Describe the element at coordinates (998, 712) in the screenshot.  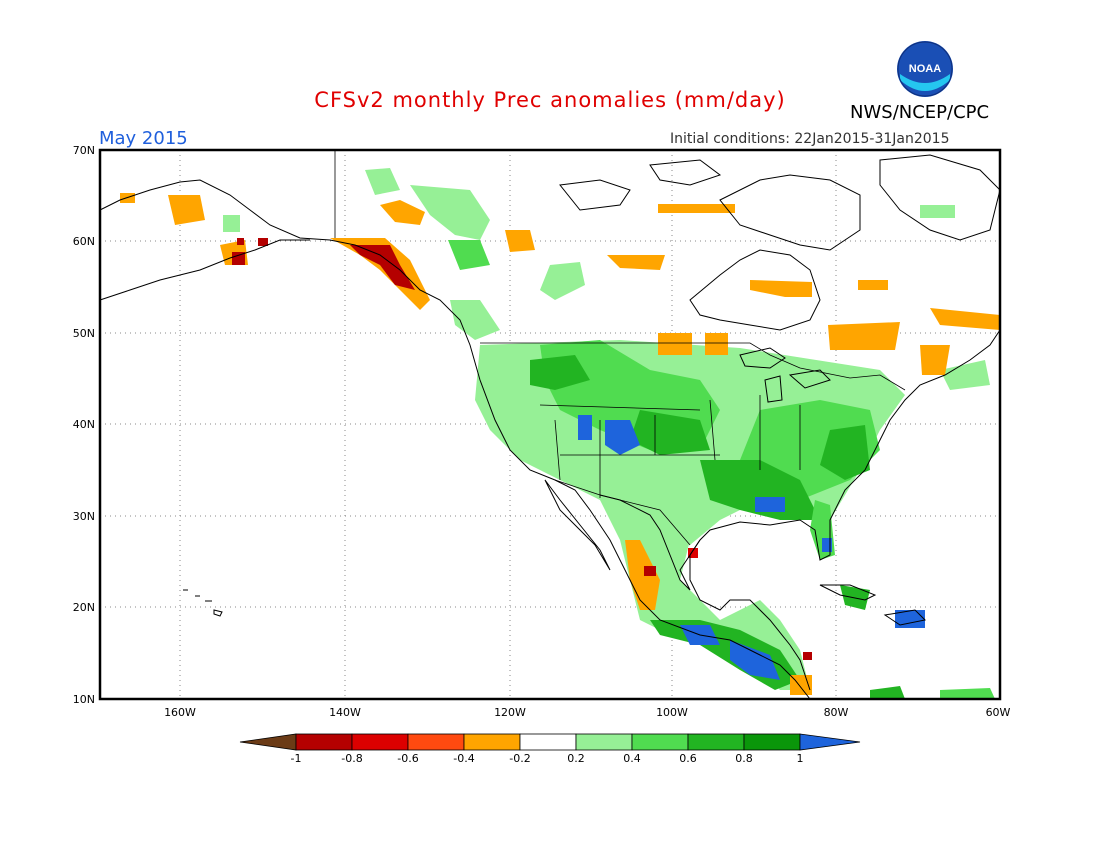
I see `lon-label: 60W` at that location.